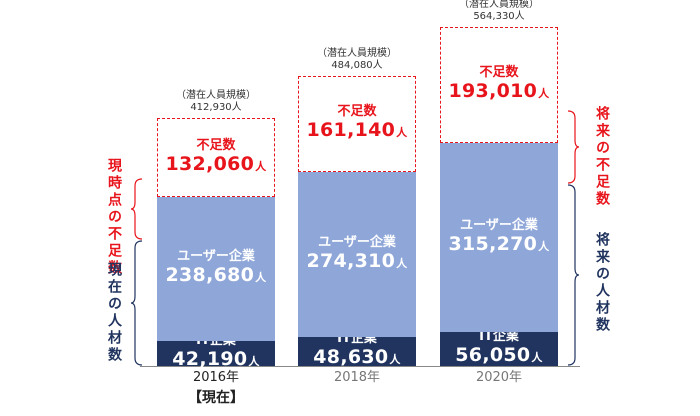 This screenshot has height=416, width=700. I want to click on data-label: 42,190人, so click(215, 360).